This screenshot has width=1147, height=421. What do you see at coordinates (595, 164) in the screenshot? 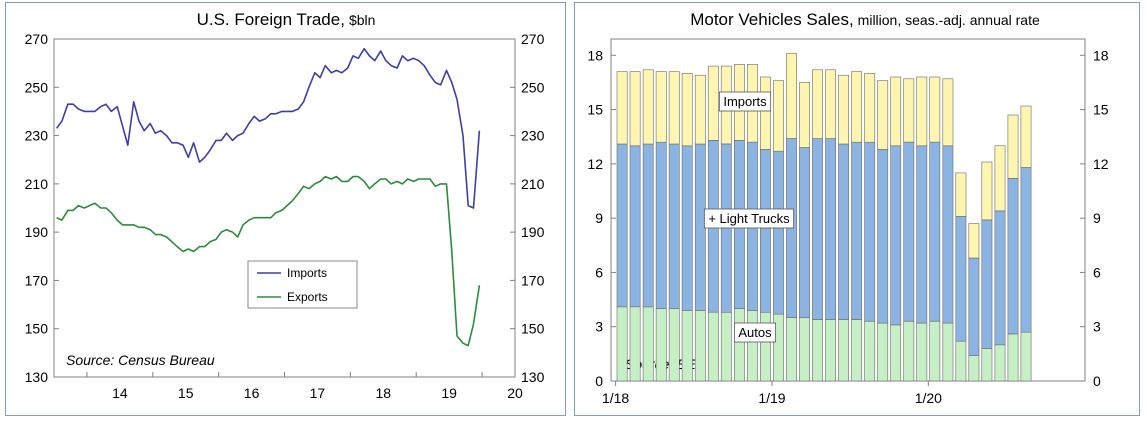
I see `y-tick-label-left: 12` at bounding box center [595, 164].